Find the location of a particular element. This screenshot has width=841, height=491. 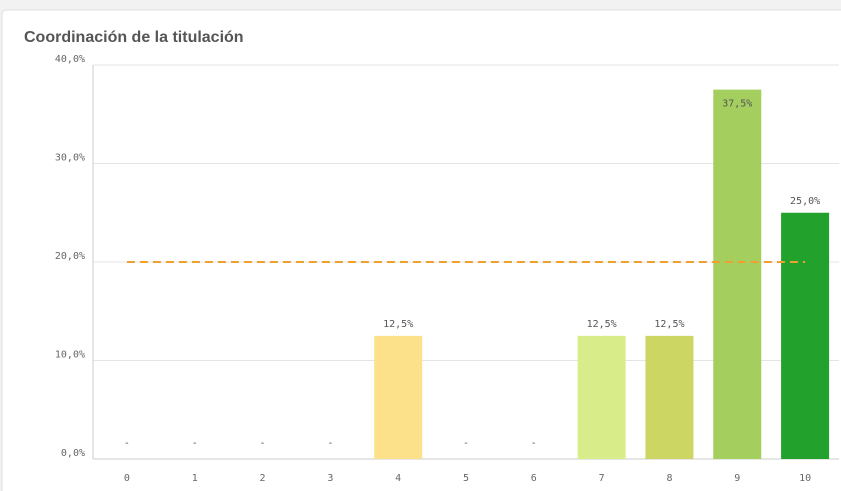

y-tick-label: 40,0% is located at coordinates (70, 59).